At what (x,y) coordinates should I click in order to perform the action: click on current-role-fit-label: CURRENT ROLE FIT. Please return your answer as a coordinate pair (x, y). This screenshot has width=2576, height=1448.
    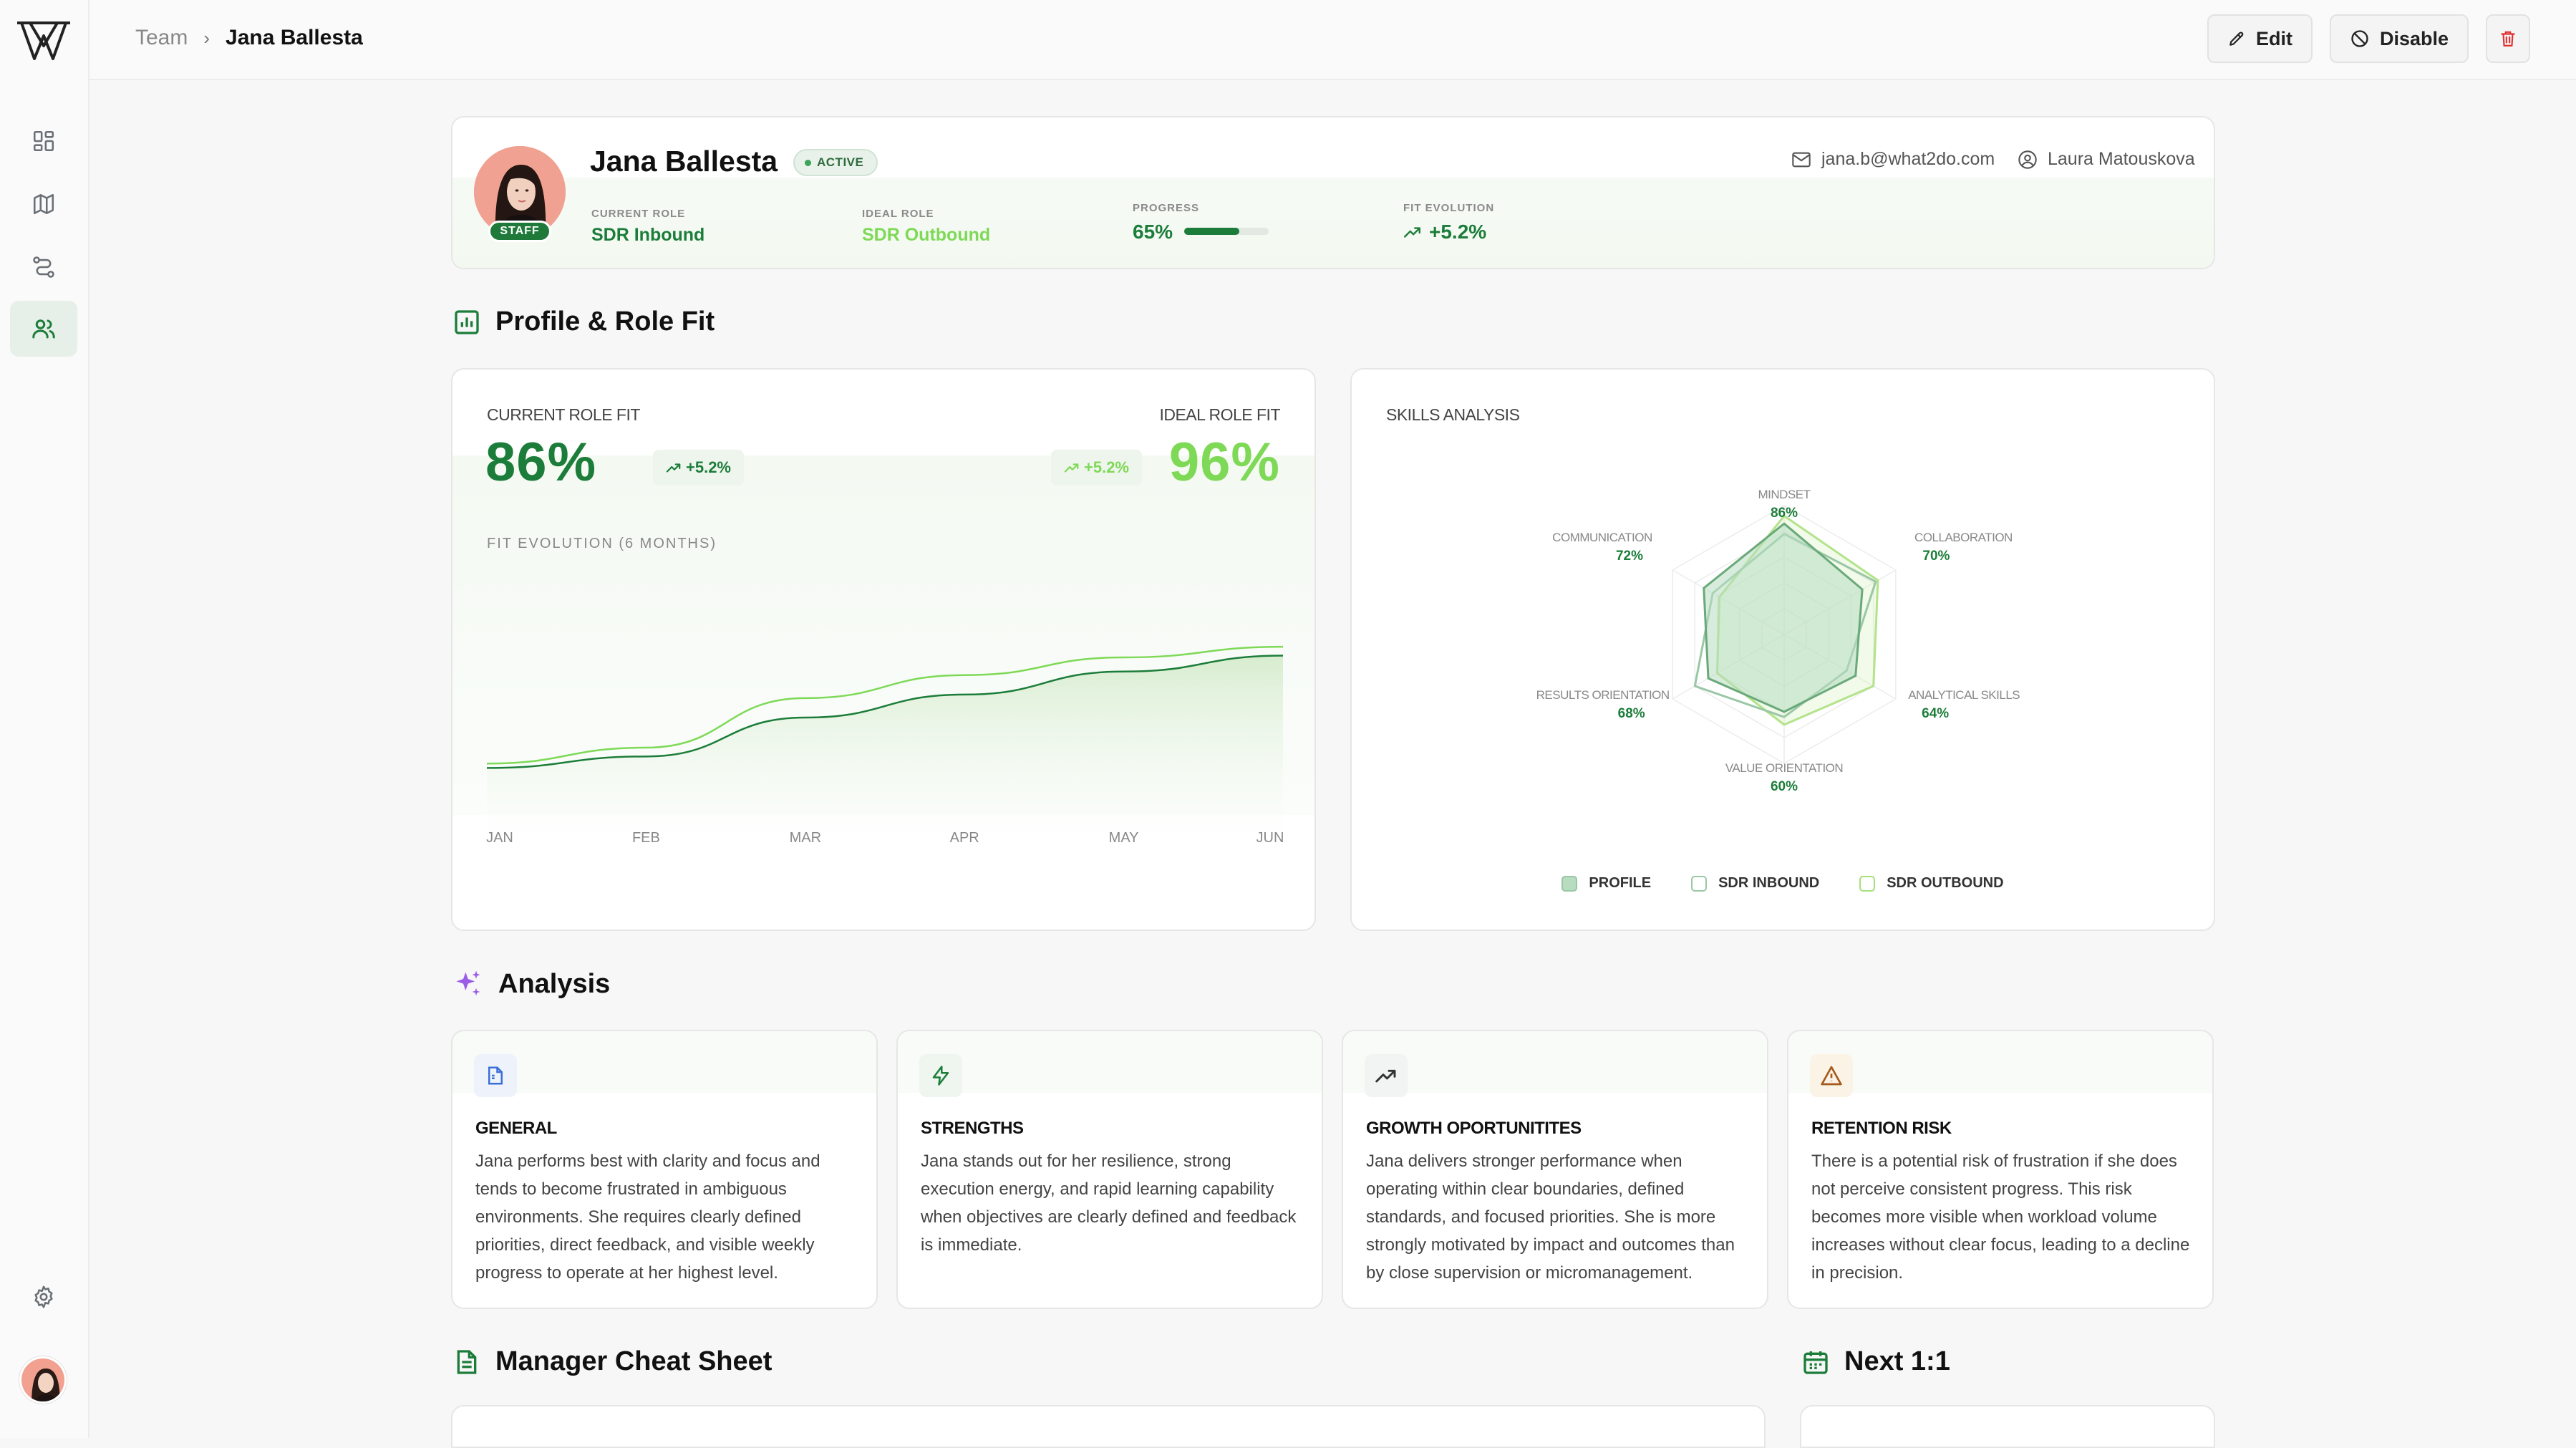
    Looking at the image, I should click on (563, 414).